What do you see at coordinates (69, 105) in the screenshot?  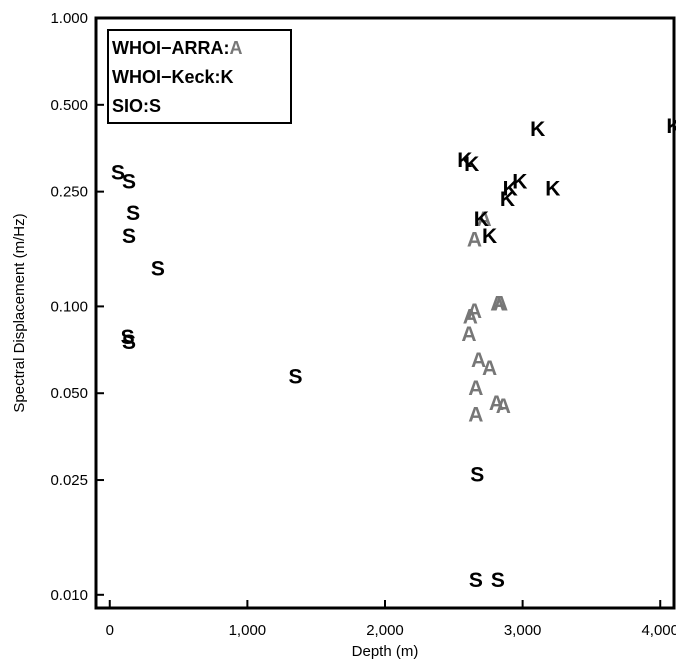 I see `y-tick-label: 0.500` at bounding box center [69, 105].